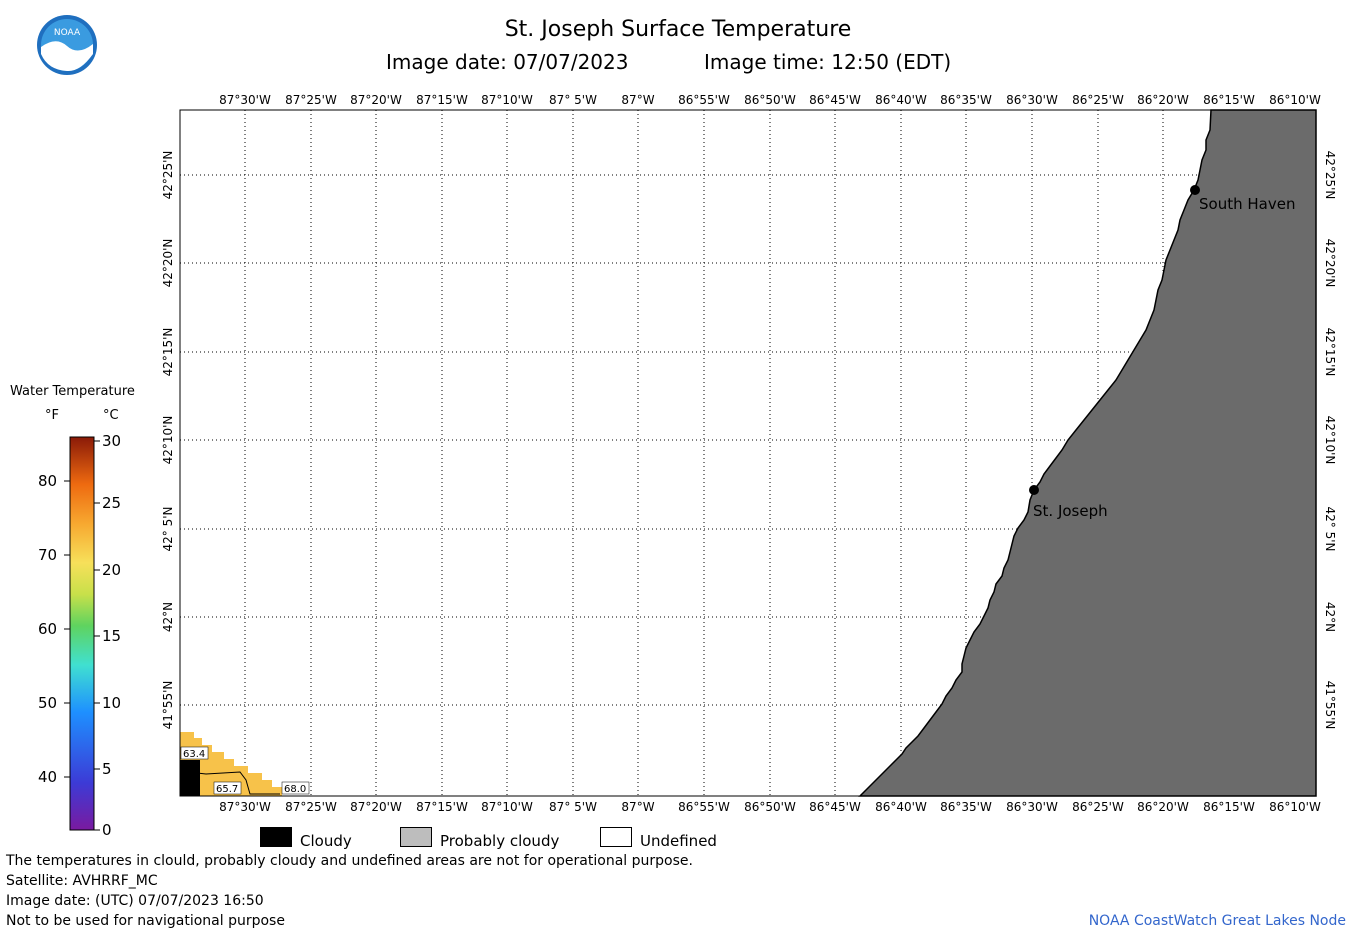 Image resolution: width=1356 pixels, height=937 pixels. Describe the element at coordinates (112, 703) in the screenshot. I see `tick-c-label: 10` at that location.